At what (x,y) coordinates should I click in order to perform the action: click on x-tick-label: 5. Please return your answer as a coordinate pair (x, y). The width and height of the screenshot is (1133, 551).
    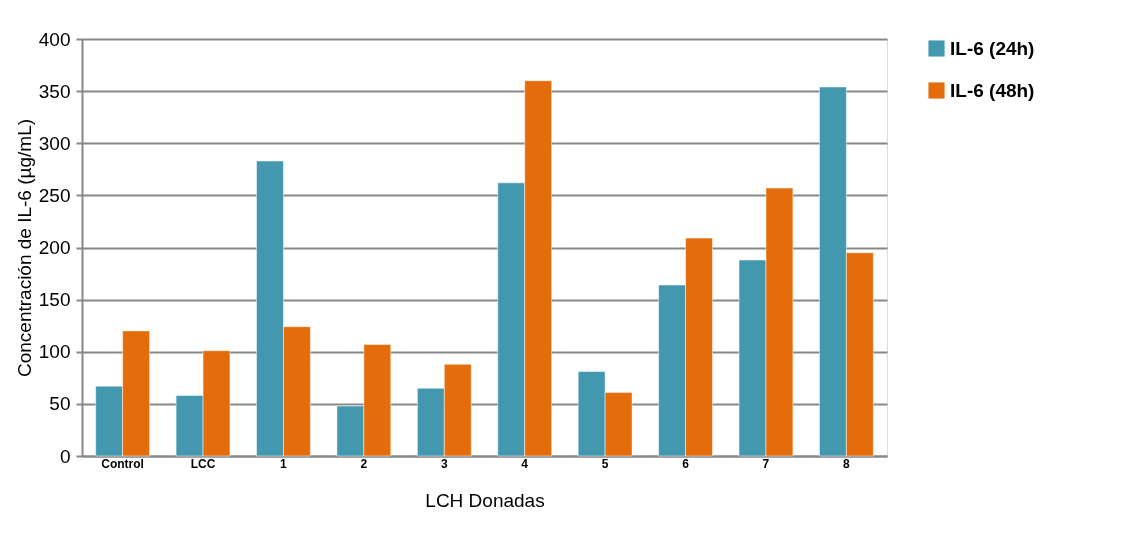
    Looking at the image, I should click on (605, 463).